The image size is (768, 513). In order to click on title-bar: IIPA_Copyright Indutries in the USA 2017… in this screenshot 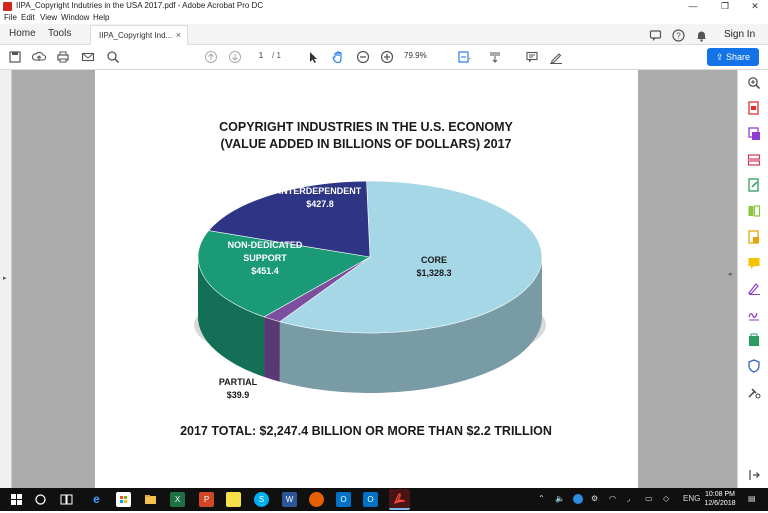, I will do `click(384, 6)`.